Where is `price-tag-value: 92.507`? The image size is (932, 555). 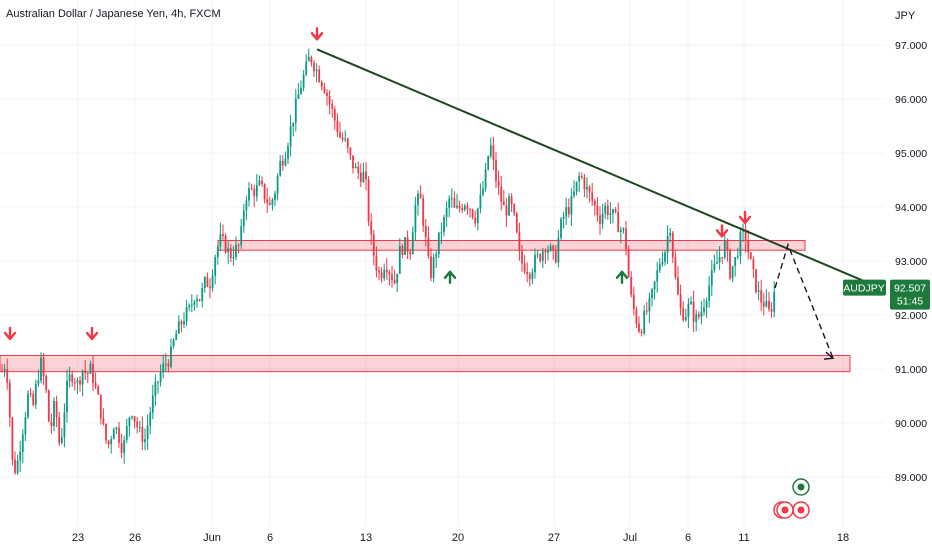 price-tag-value: 92.507 is located at coordinates (910, 289).